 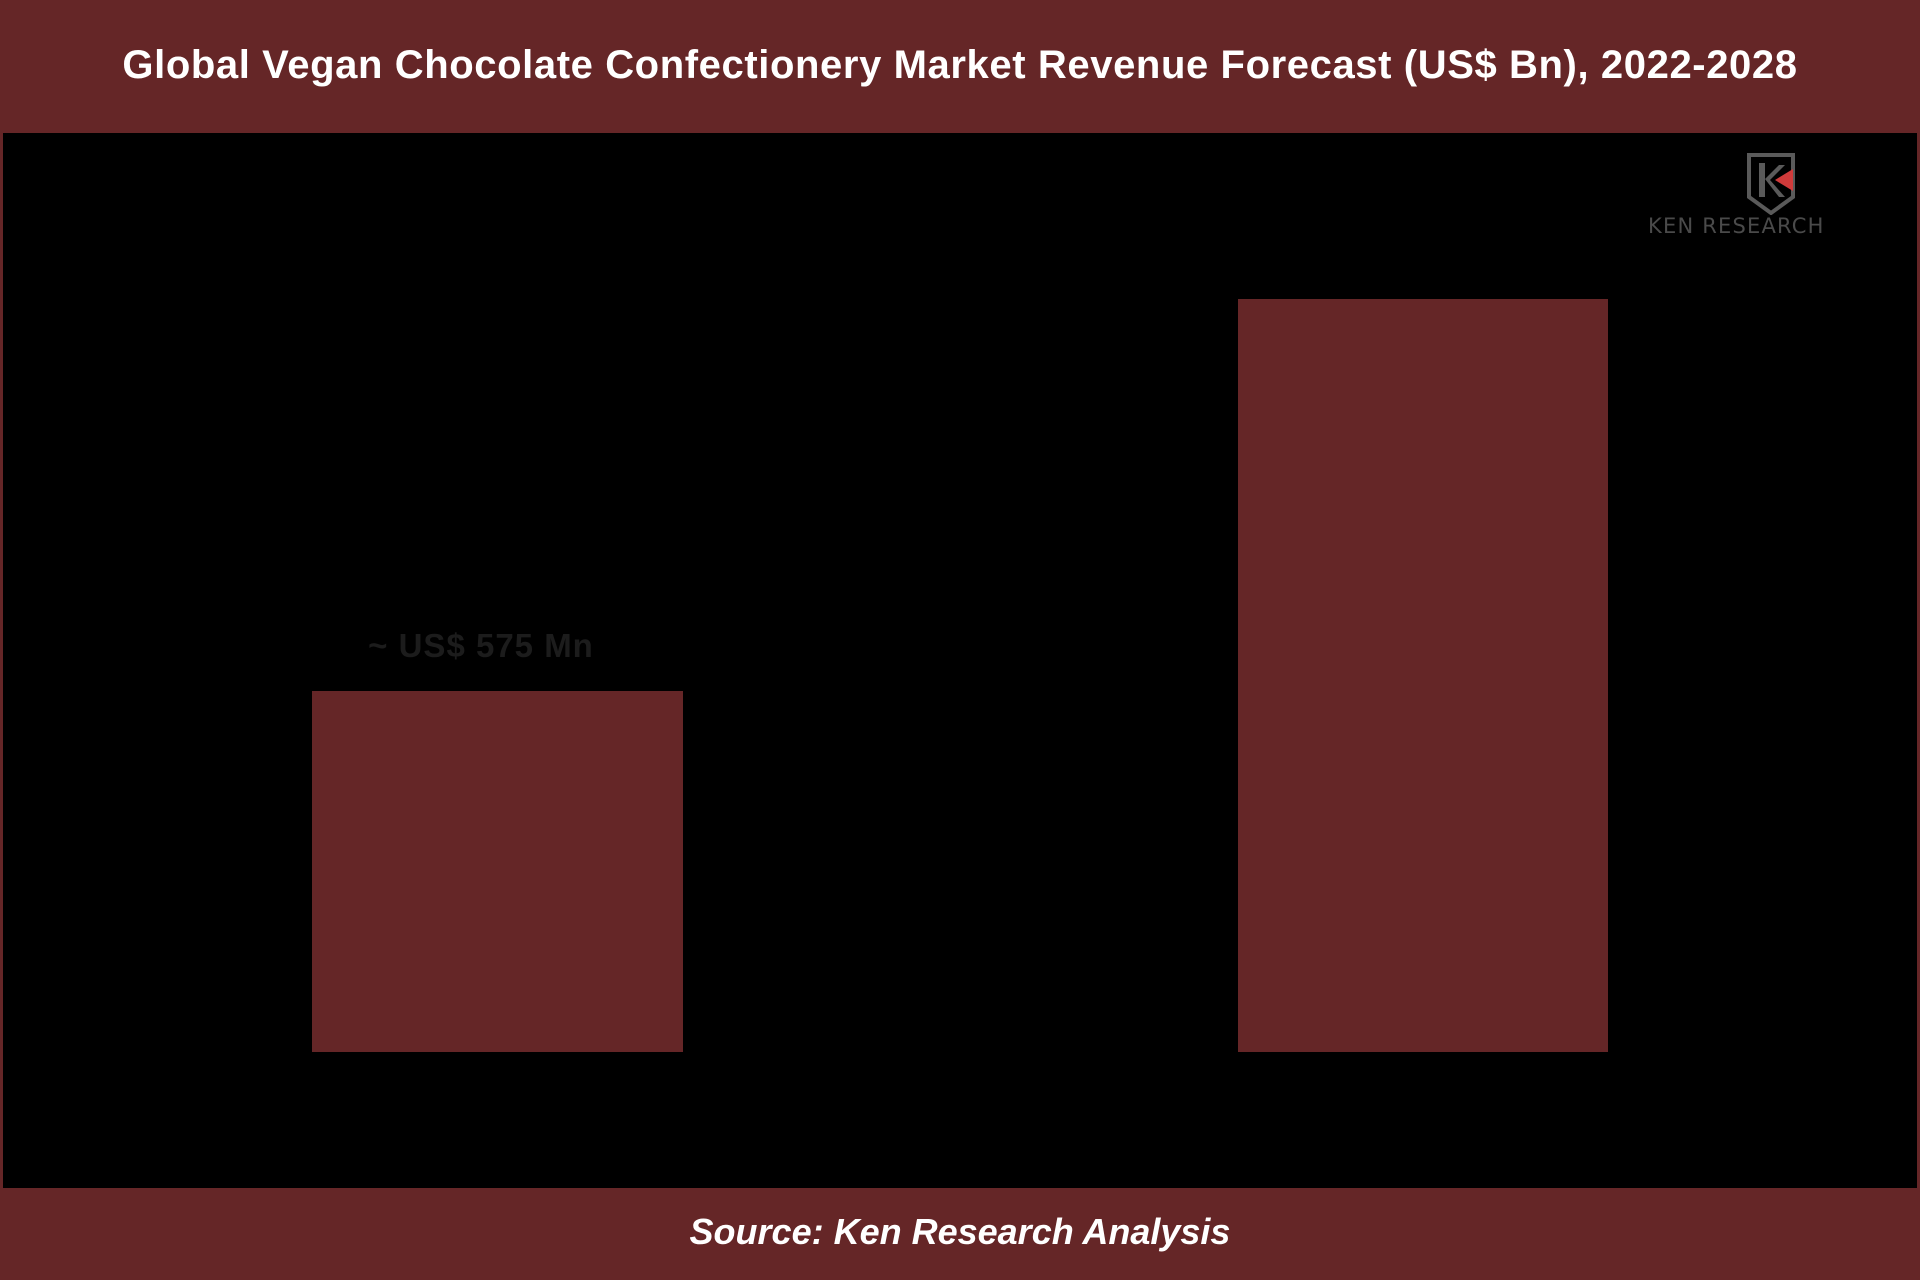 What do you see at coordinates (1736, 226) in the screenshot?
I see `logo-text: KEN RESEARCH` at bounding box center [1736, 226].